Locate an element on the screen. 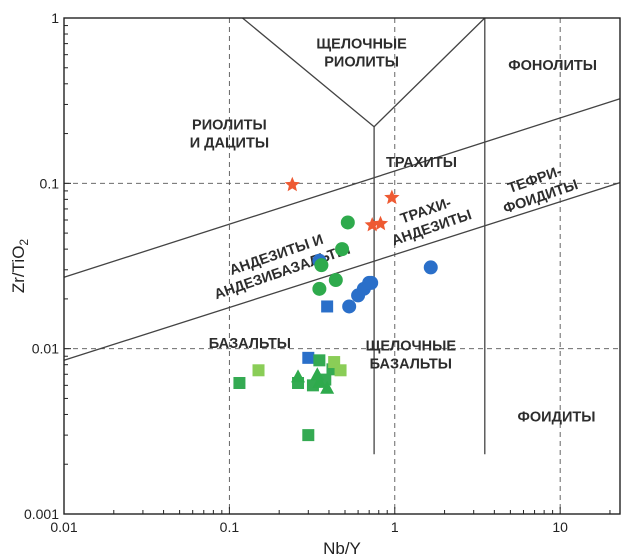 Image resolution: width=625 pixels, height=556 pixels. field-label: ТРАХИ-АНДЕЗИТЫ is located at coordinates (432, 222).